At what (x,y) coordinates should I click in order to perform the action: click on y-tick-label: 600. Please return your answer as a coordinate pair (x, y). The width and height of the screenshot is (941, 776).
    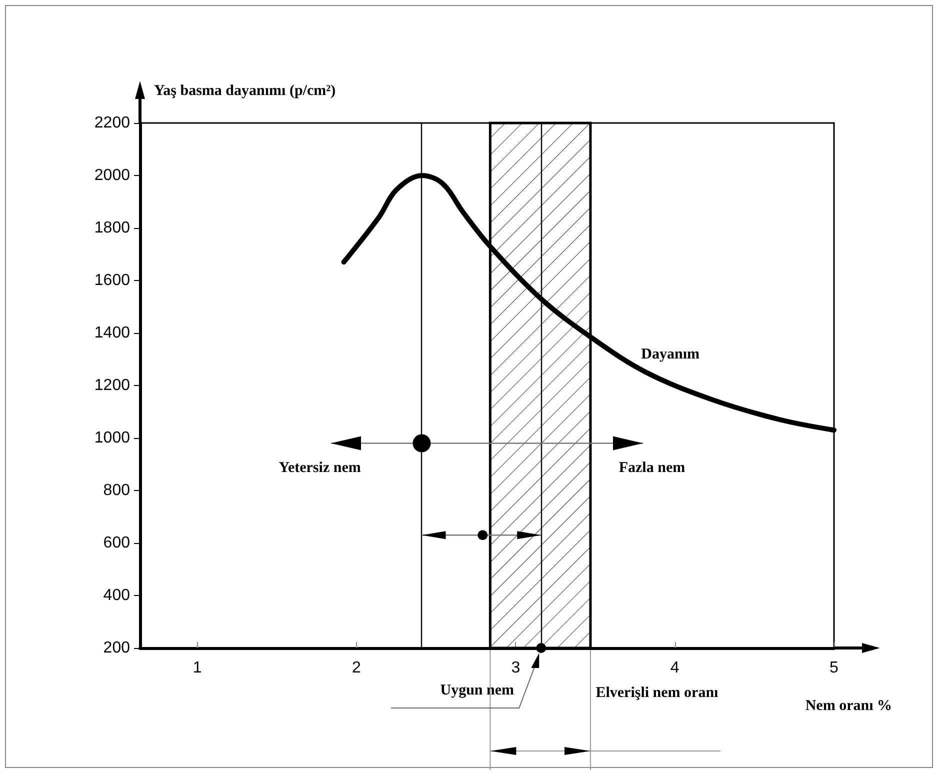
    Looking at the image, I should click on (116, 543).